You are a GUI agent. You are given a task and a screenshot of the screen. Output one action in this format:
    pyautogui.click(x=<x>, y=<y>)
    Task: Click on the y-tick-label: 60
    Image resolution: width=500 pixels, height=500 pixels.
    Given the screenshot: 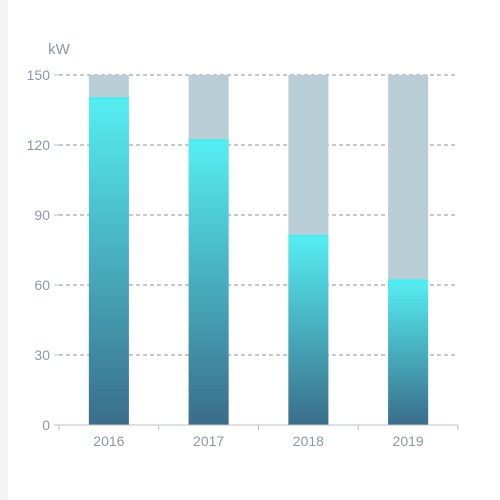 What is the action you would take?
    pyautogui.click(x=42, y=285)
    